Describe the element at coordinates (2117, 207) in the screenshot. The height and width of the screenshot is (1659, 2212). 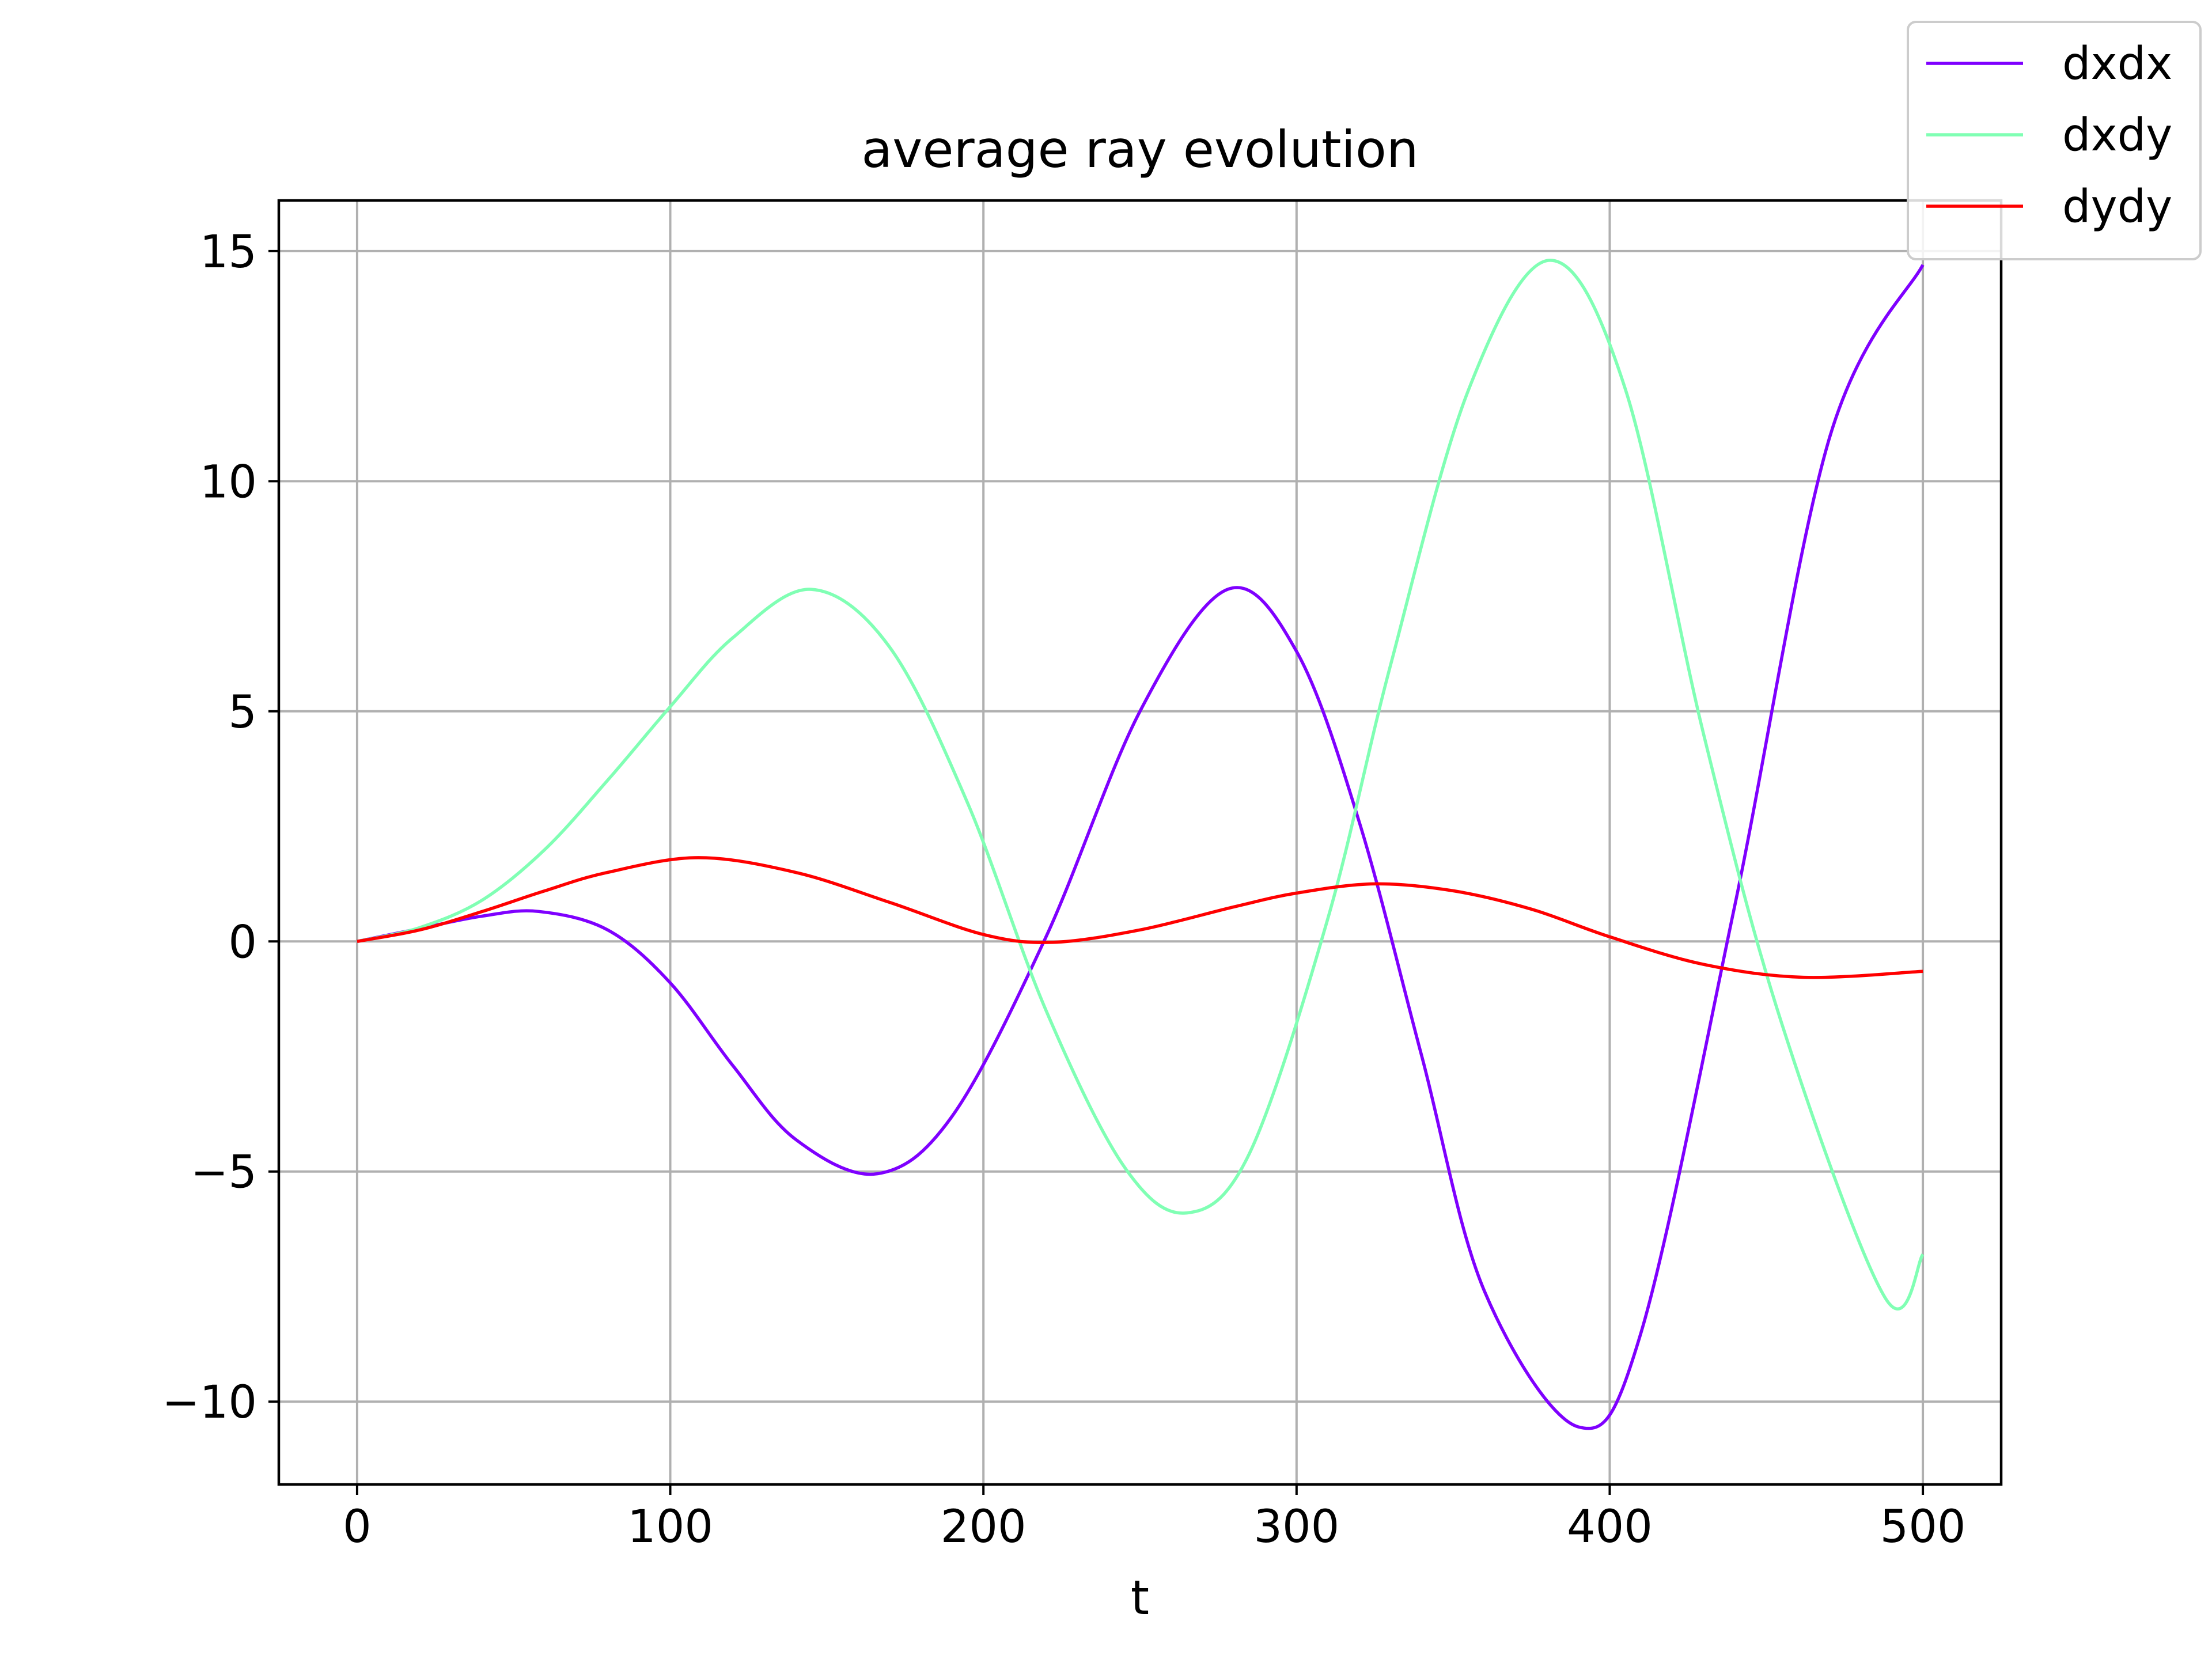
I see `legend-label-dydy: dydy` at that location.